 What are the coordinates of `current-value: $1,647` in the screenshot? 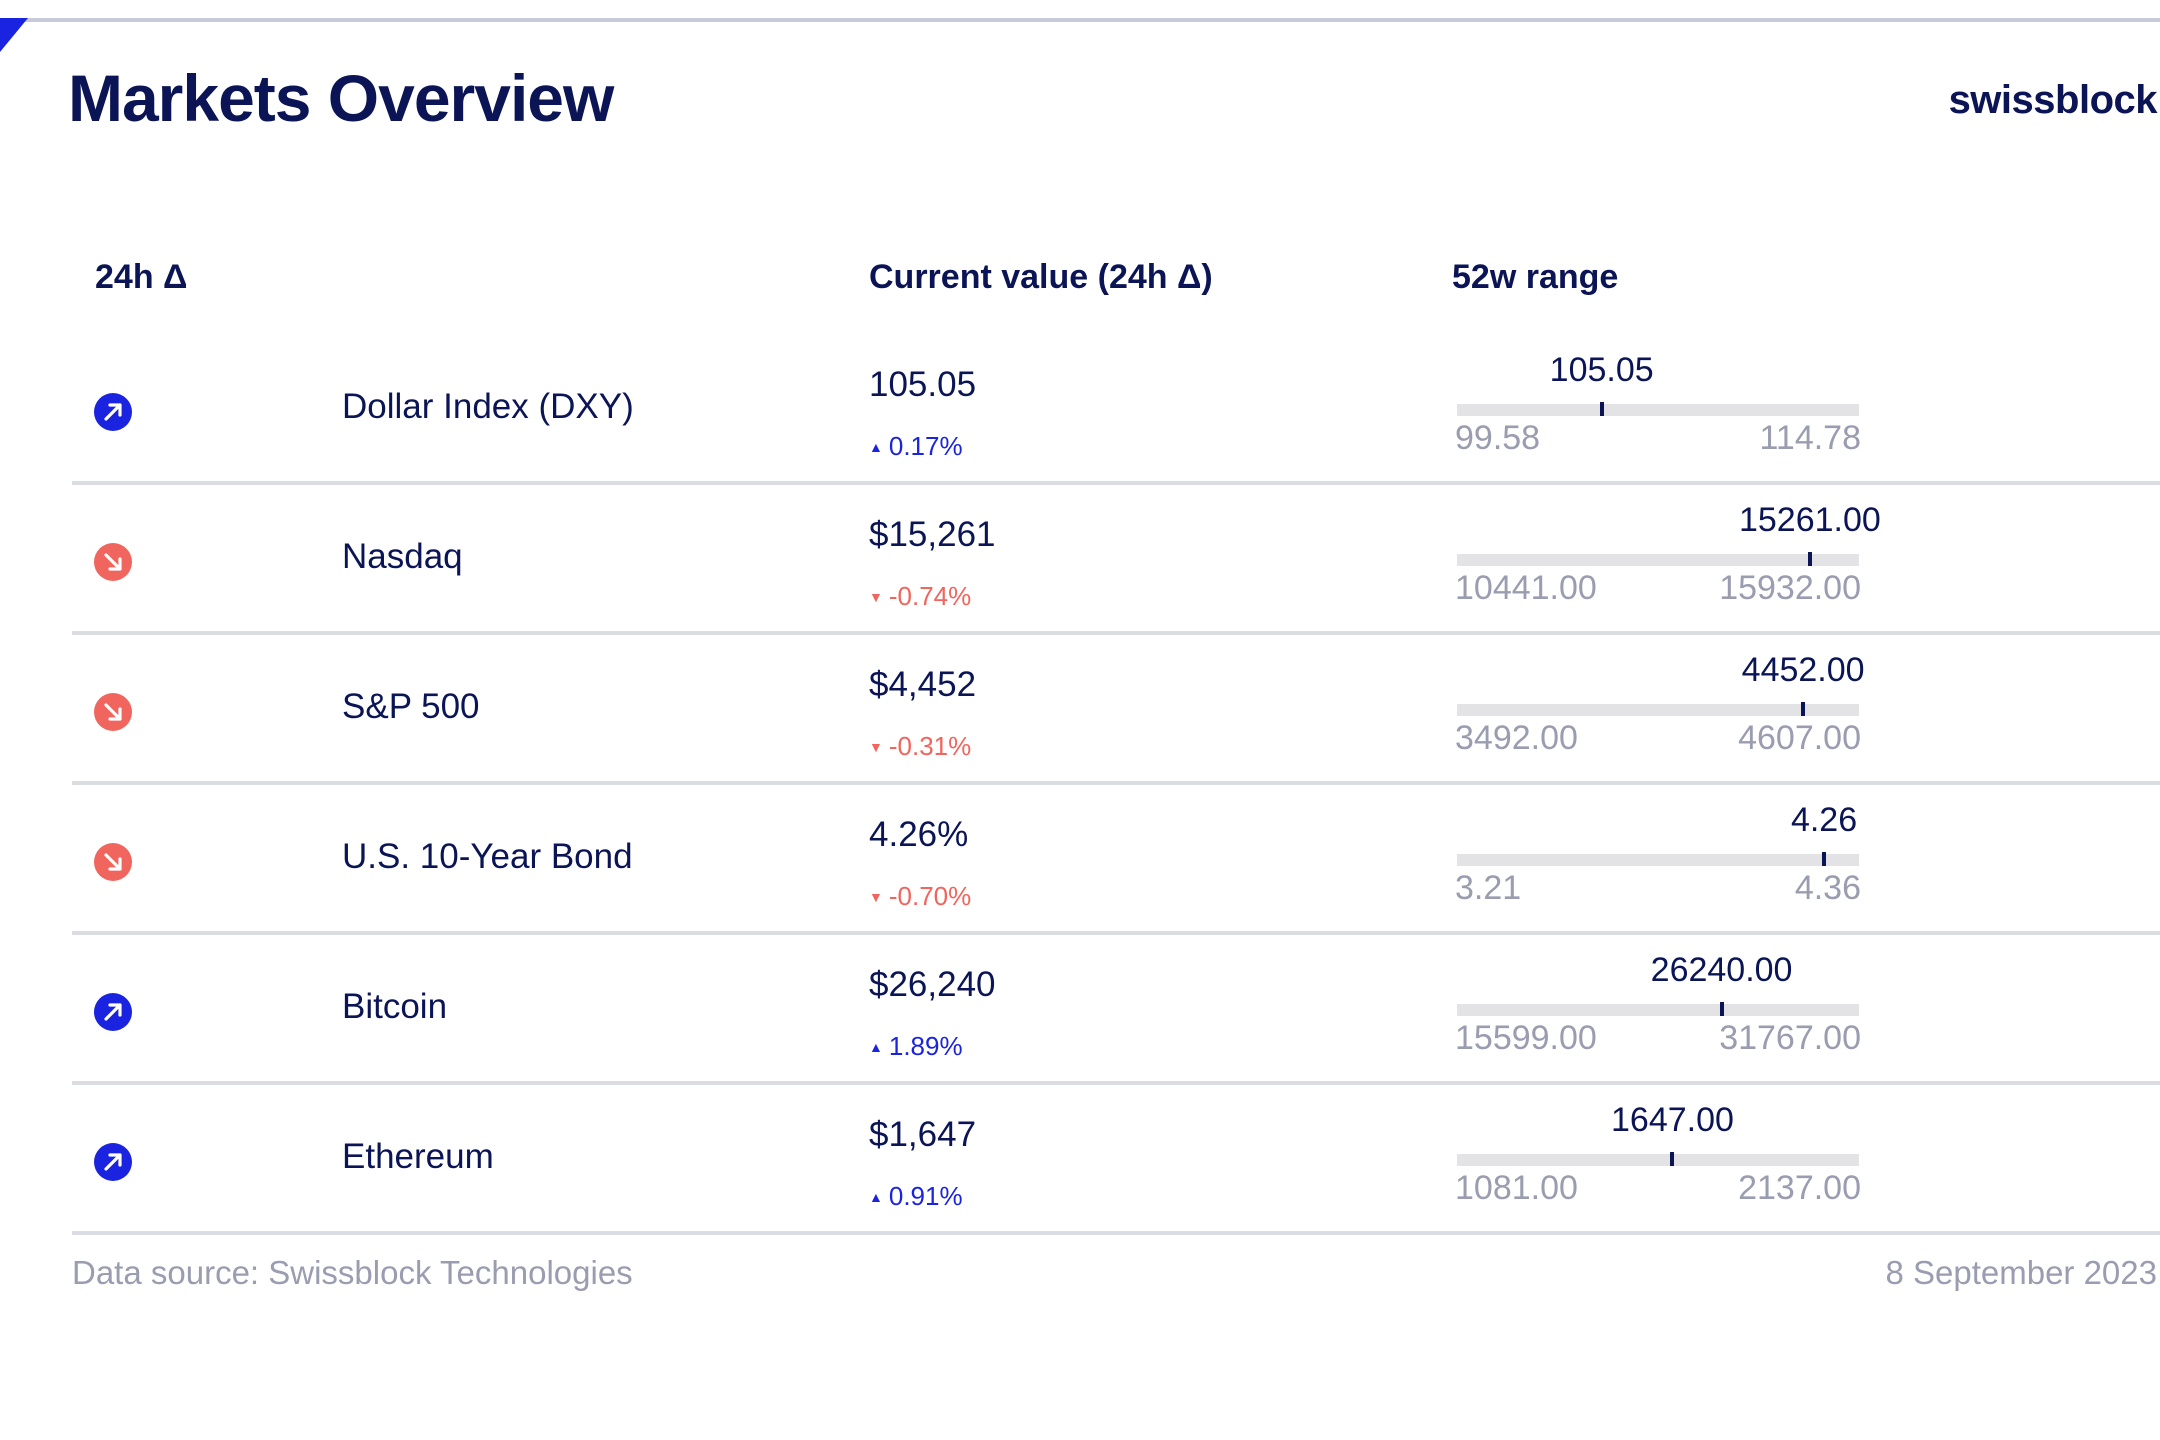 It's located at (923, 1134).